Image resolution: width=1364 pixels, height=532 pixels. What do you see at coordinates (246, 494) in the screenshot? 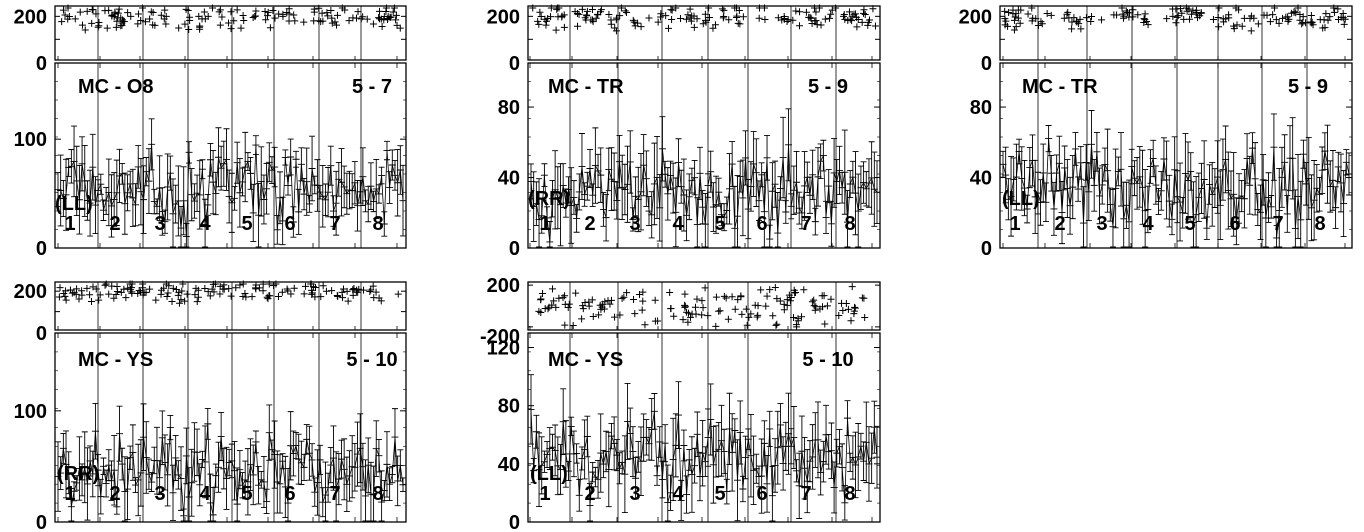
I see `scan-number: 5` at bounding box center [246, 494].